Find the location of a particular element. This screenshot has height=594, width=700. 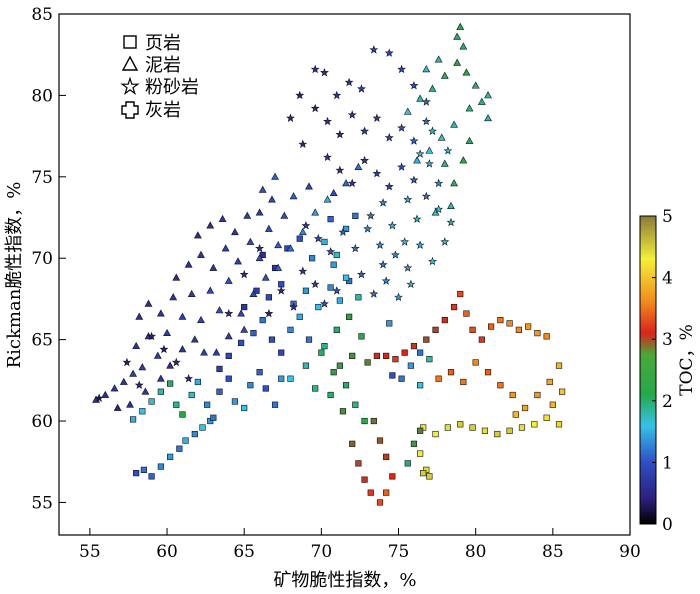

square-marker-icon is located at coordinates (130, 42).